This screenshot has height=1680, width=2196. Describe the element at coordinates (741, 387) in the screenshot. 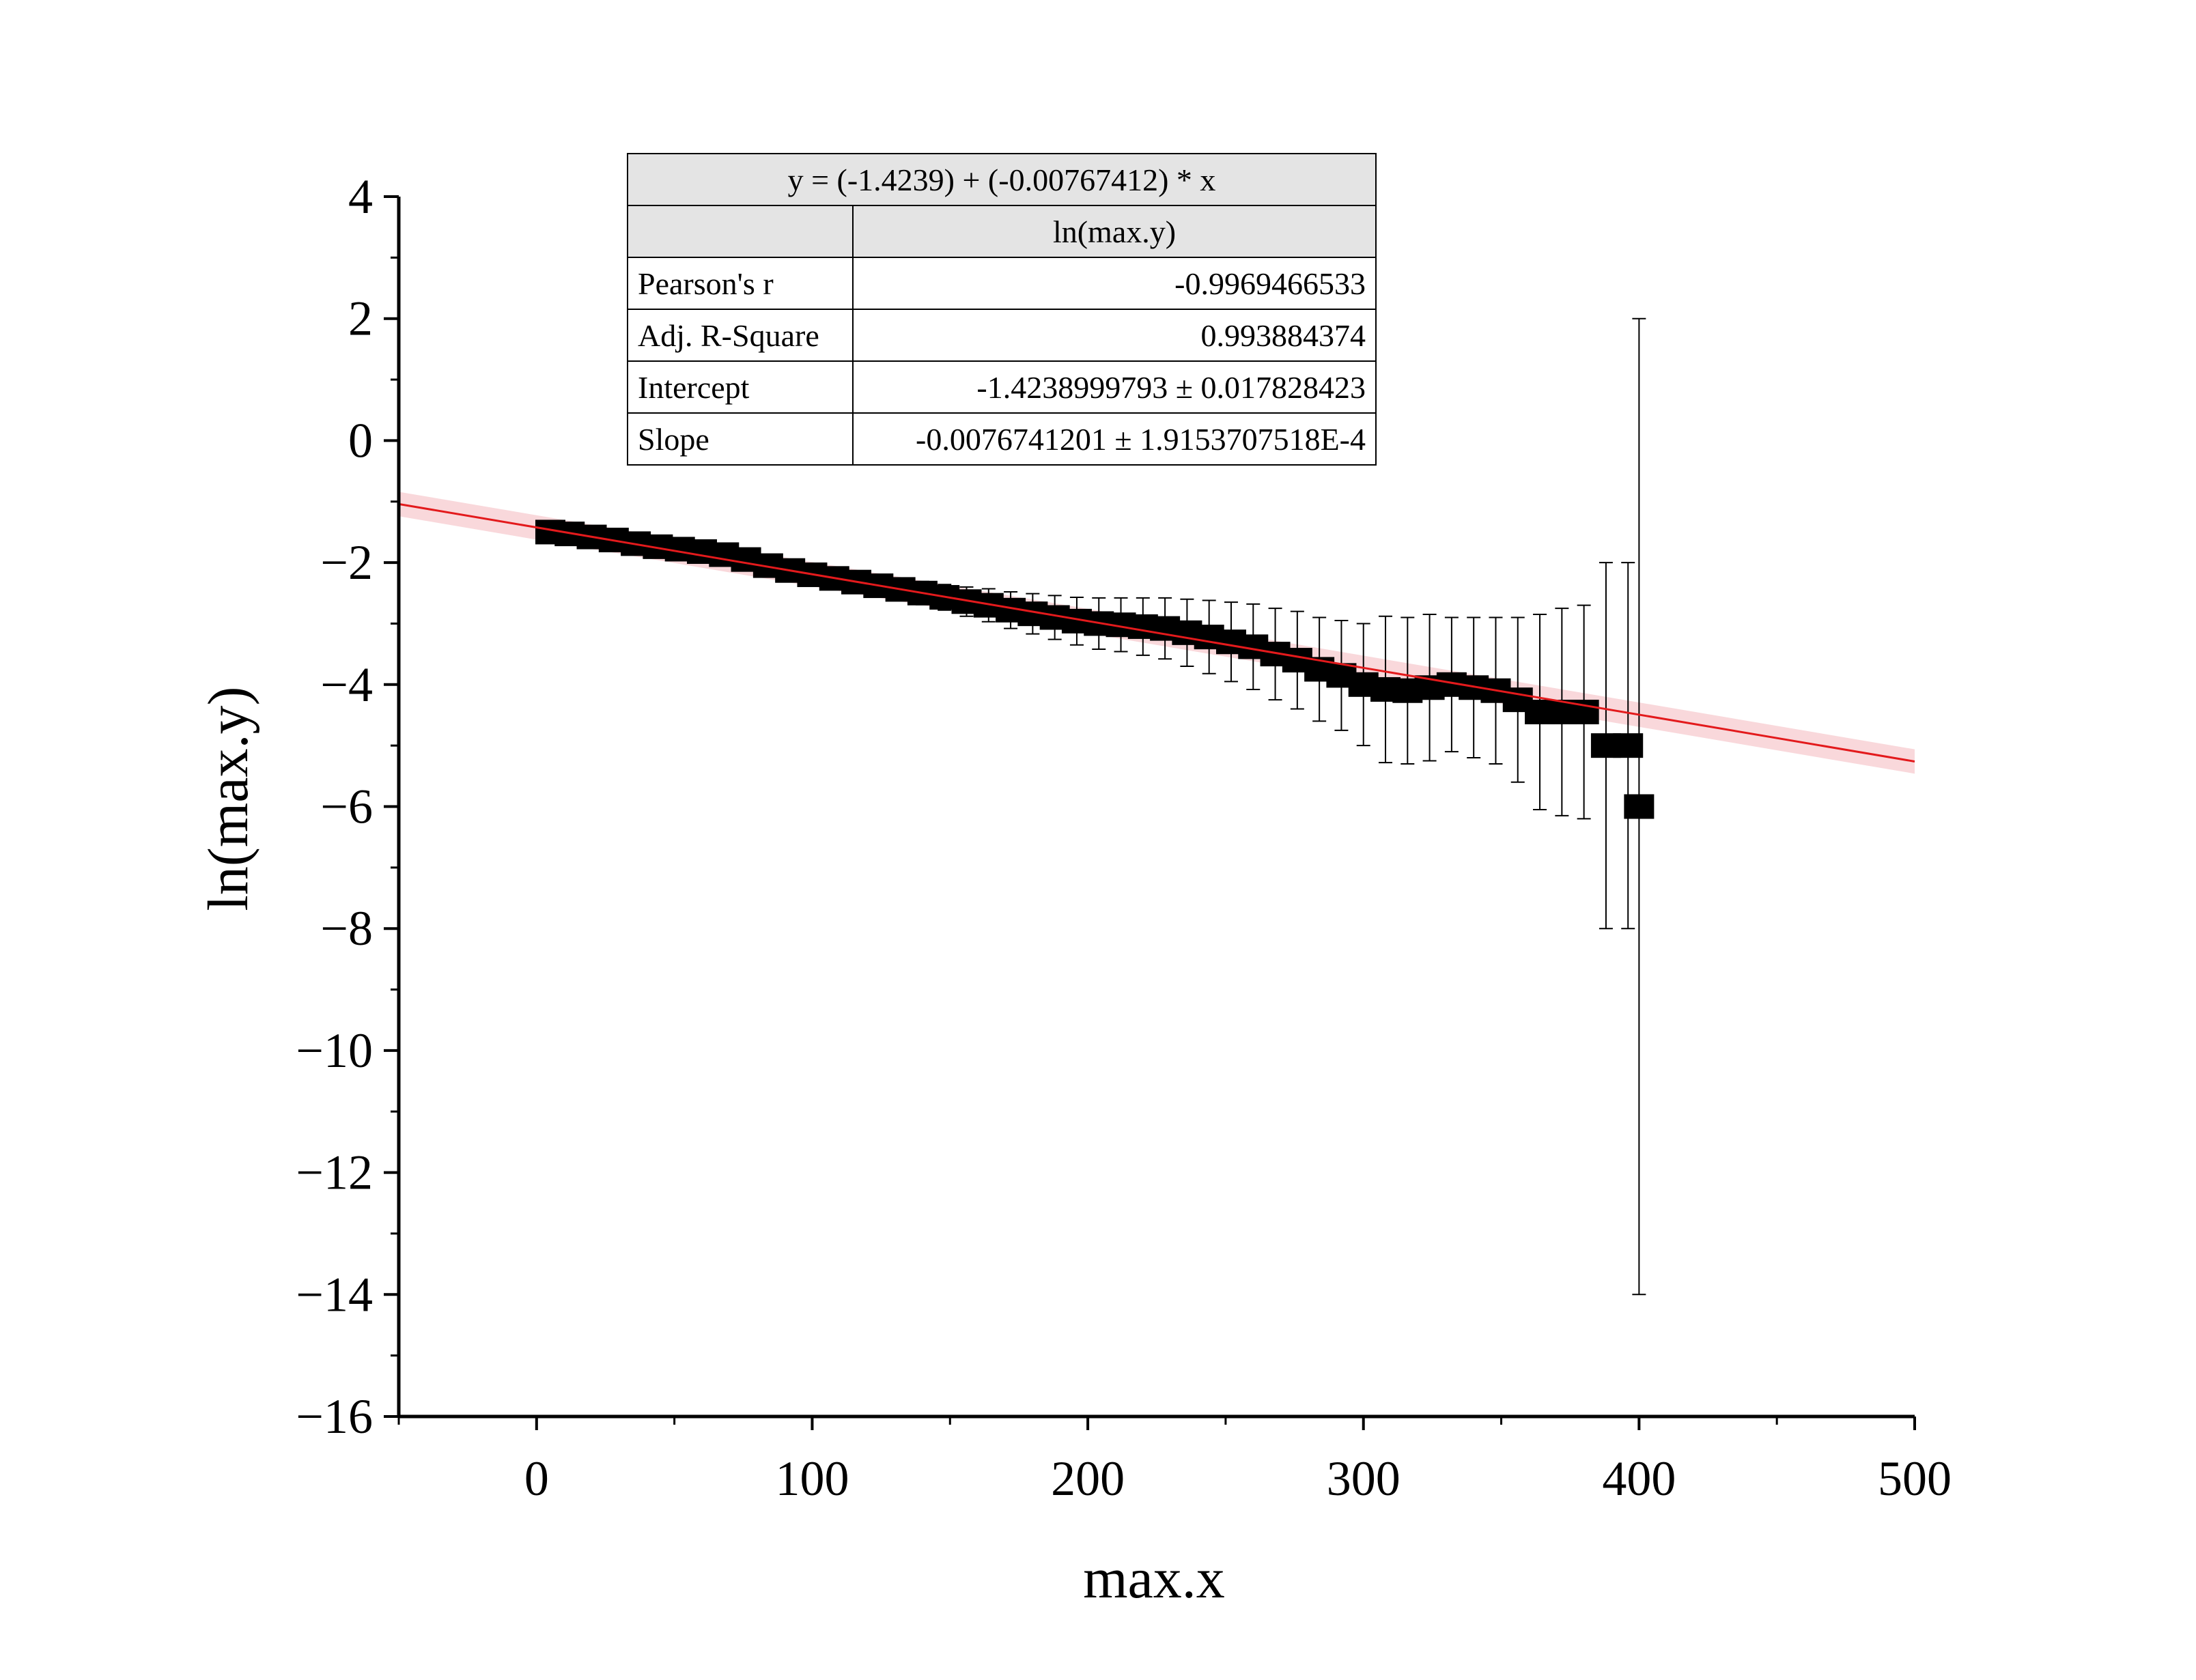

I see `stat-label: Intercept` at that location.